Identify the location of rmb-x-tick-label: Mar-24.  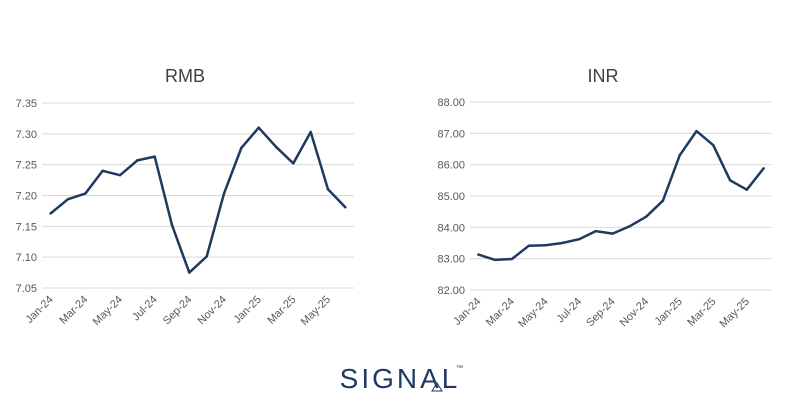
(73, 310).